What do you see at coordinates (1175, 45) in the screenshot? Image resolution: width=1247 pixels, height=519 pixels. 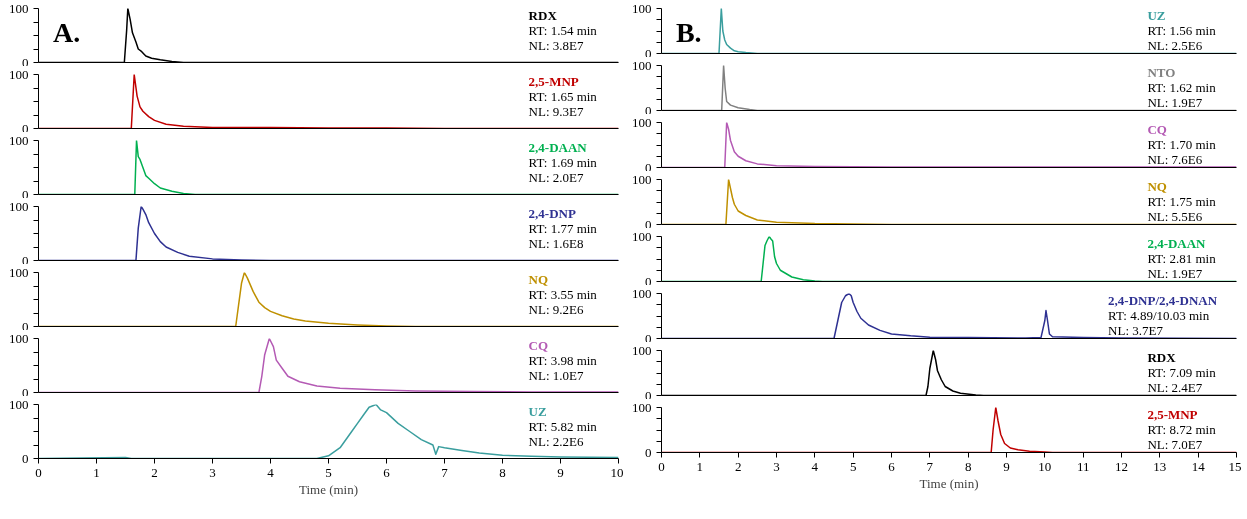 I see `annotation: NL: 2.5E6` at bounding box center [1175, 45].